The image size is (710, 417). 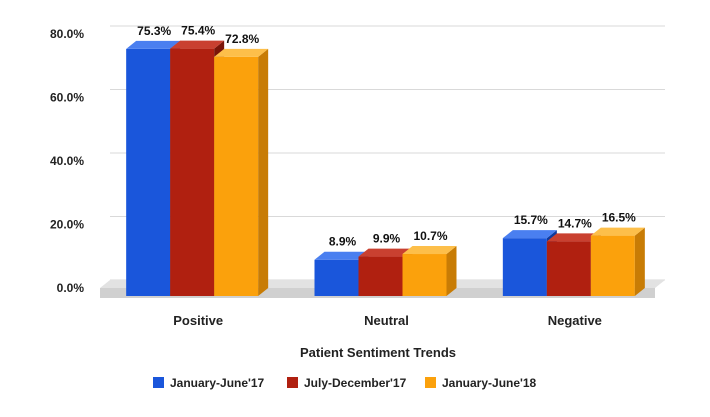 I want to click on y-tick-label: 80.0%, so click(x=67, y=34).